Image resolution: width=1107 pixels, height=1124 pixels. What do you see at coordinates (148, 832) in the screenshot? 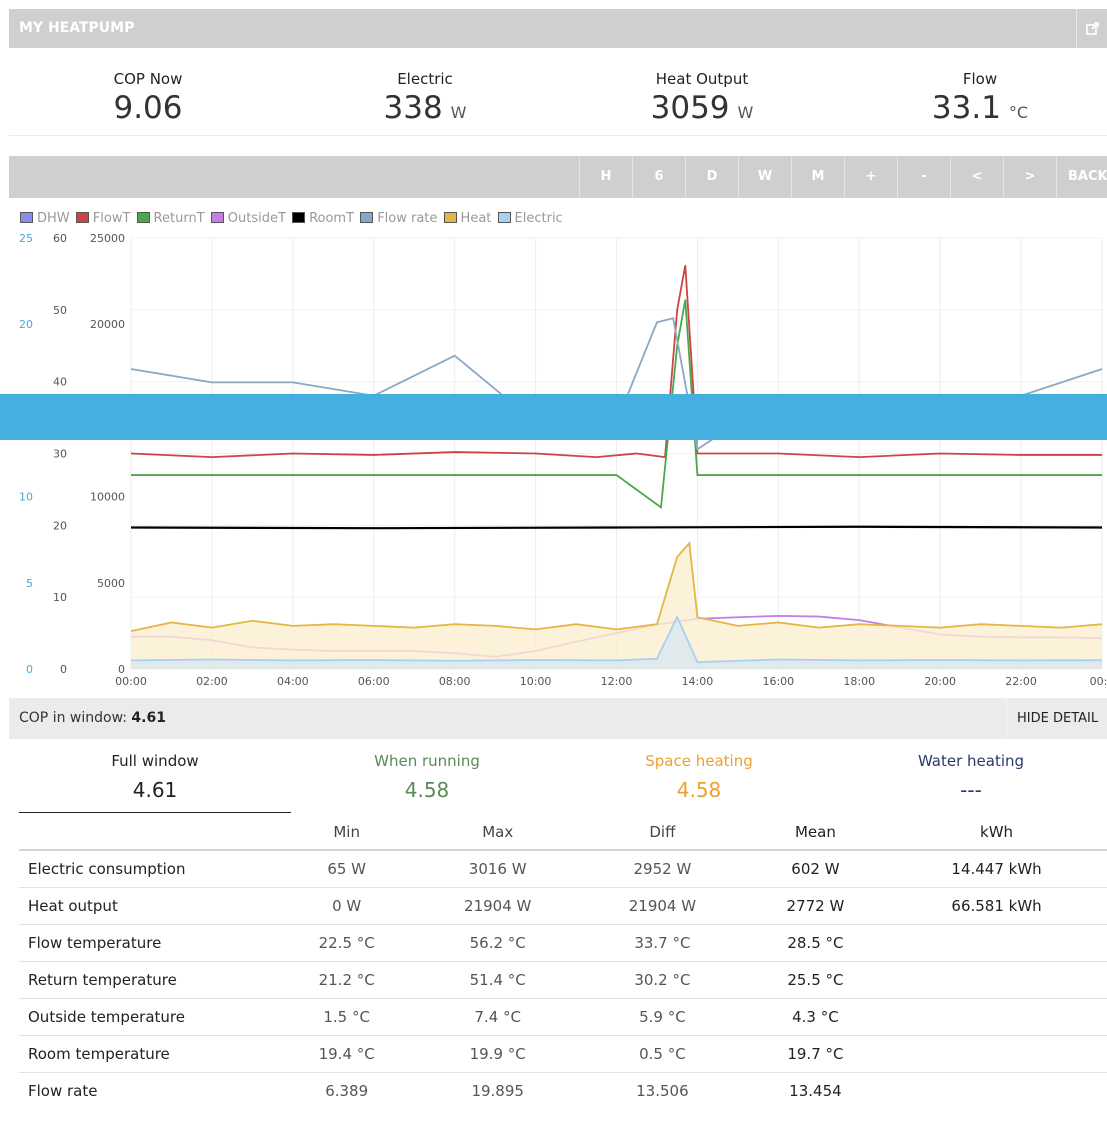
I see `header-label` at bounding box center [148, 832].